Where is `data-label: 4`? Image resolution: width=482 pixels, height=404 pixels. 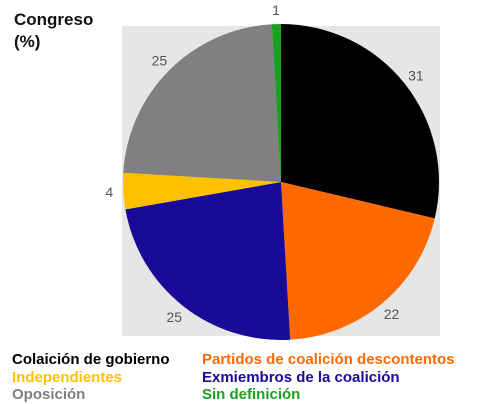 data-label: 4 is located at coordinates (109, 192).